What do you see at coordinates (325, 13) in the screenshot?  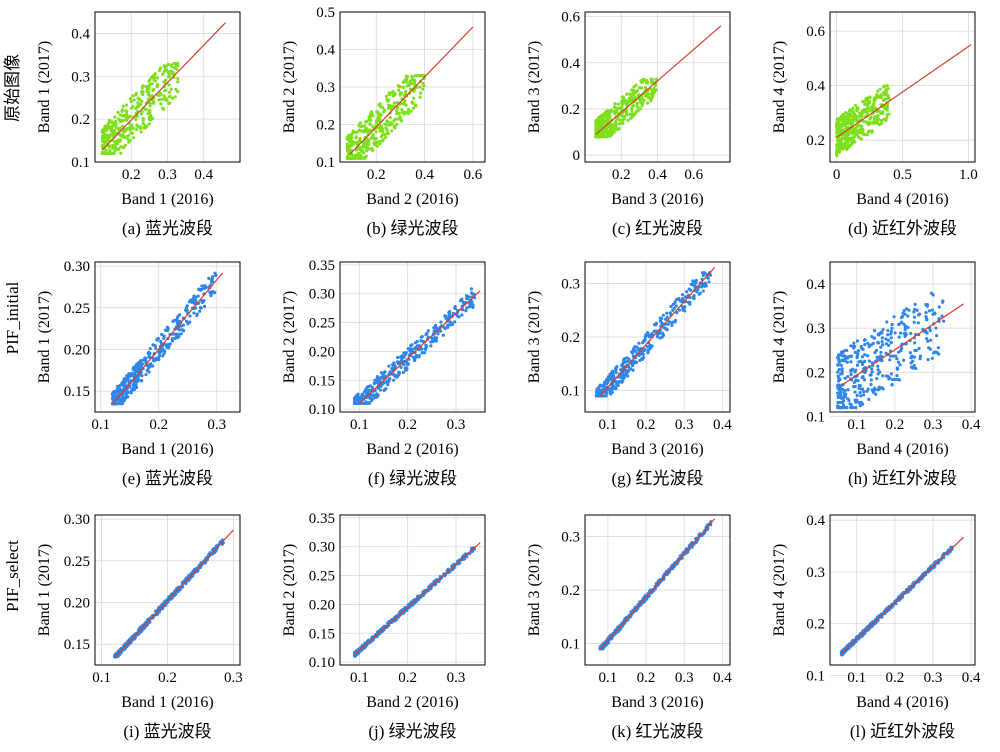 I see `y-tick-label: 0.5` at bounding box center [325, 13].